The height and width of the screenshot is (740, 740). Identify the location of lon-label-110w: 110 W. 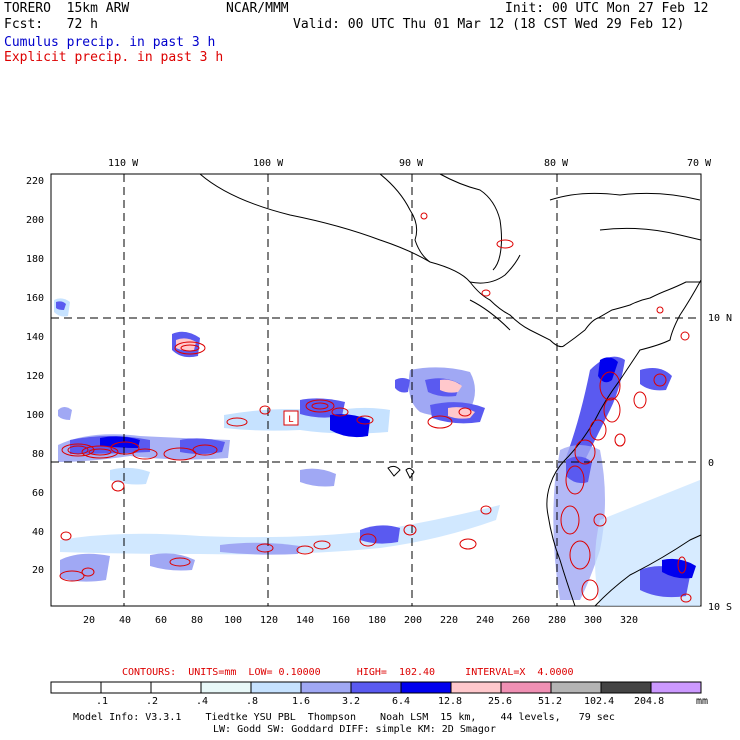
(123, 163).